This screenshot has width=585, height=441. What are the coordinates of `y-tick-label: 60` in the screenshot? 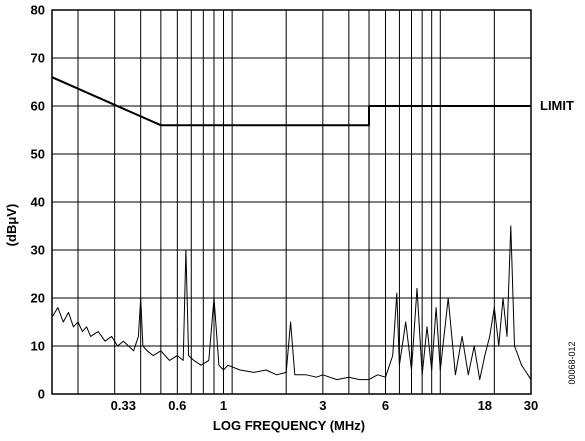 It's located at (38, 106).